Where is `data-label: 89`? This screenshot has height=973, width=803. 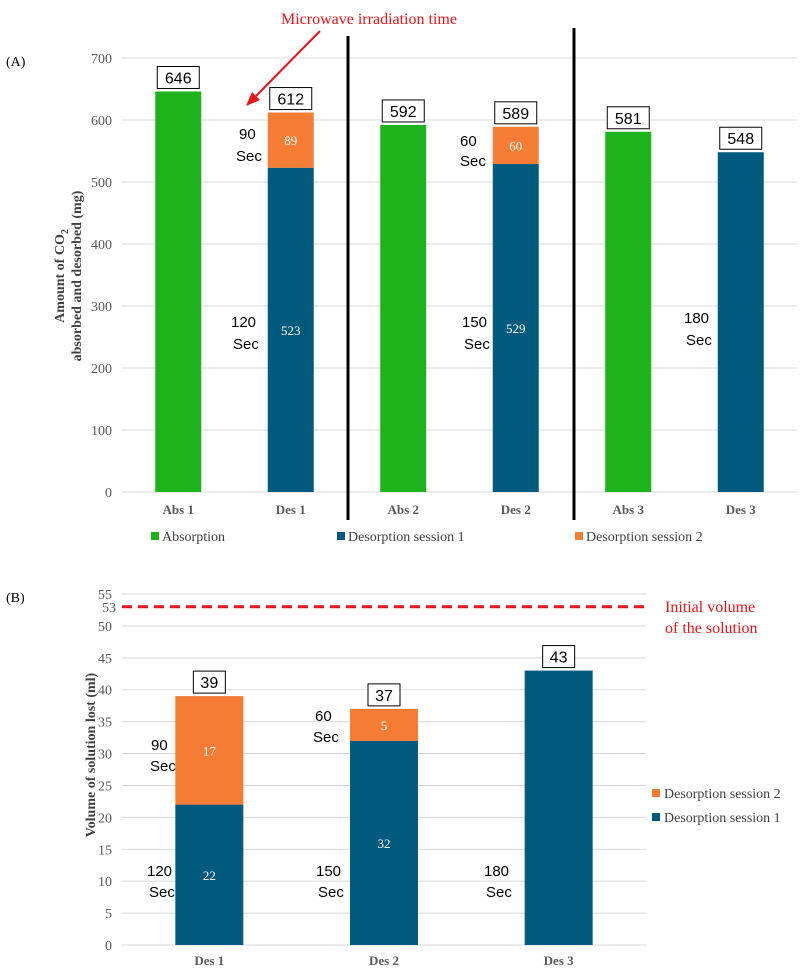 data-label: 89 is located at coordinates (290, 140).